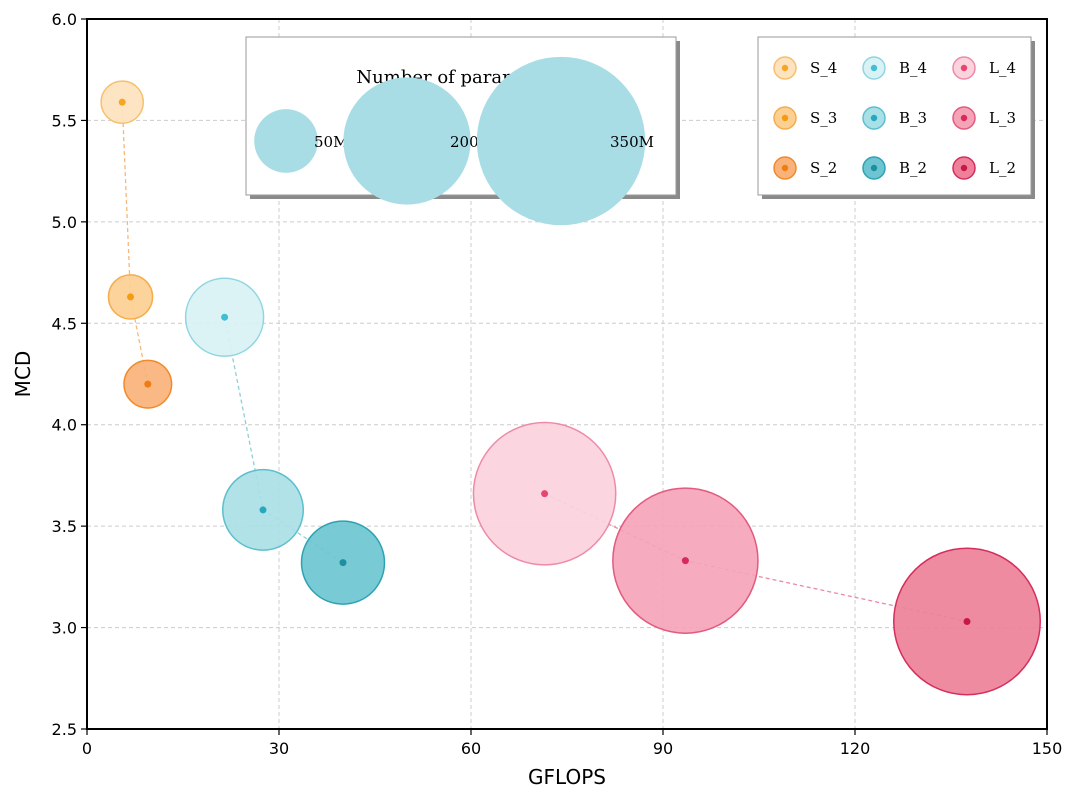 The image size is (1079, 804). What do you see at coordinates (407, 141) in the screenshot?
I see `size-legend-bubble-200m` at bounding box center [407, 141].